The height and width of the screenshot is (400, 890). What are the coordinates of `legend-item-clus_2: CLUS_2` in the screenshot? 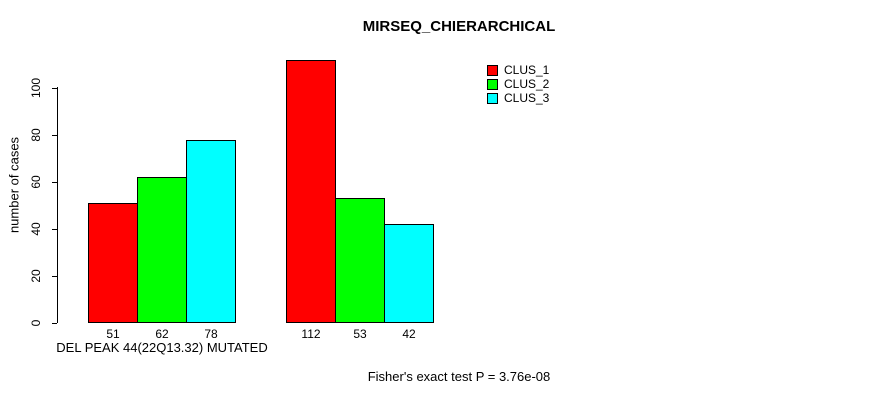 It's located at (518, 84).